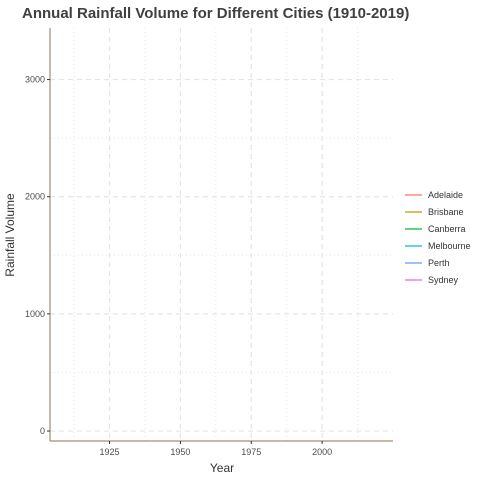 The image size is (480, 480). Describe the element at coordinates (446, 212) in the screenshot. I see `legend-label: Brisbane` at that location.